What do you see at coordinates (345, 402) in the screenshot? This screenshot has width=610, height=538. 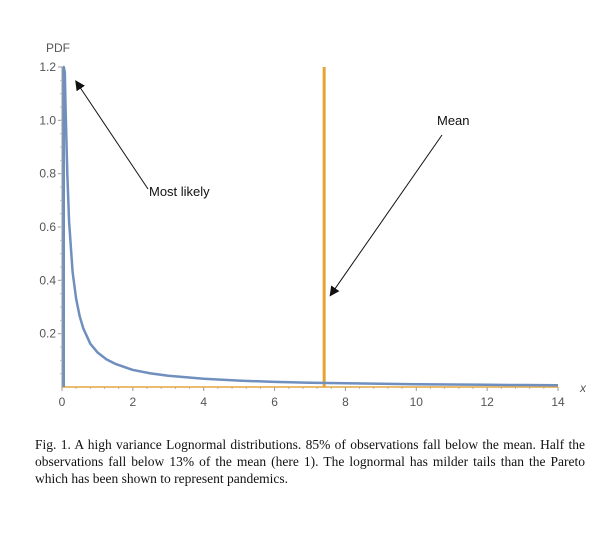 I see `x-tick-label: 8` at bounding box center [345, 402].